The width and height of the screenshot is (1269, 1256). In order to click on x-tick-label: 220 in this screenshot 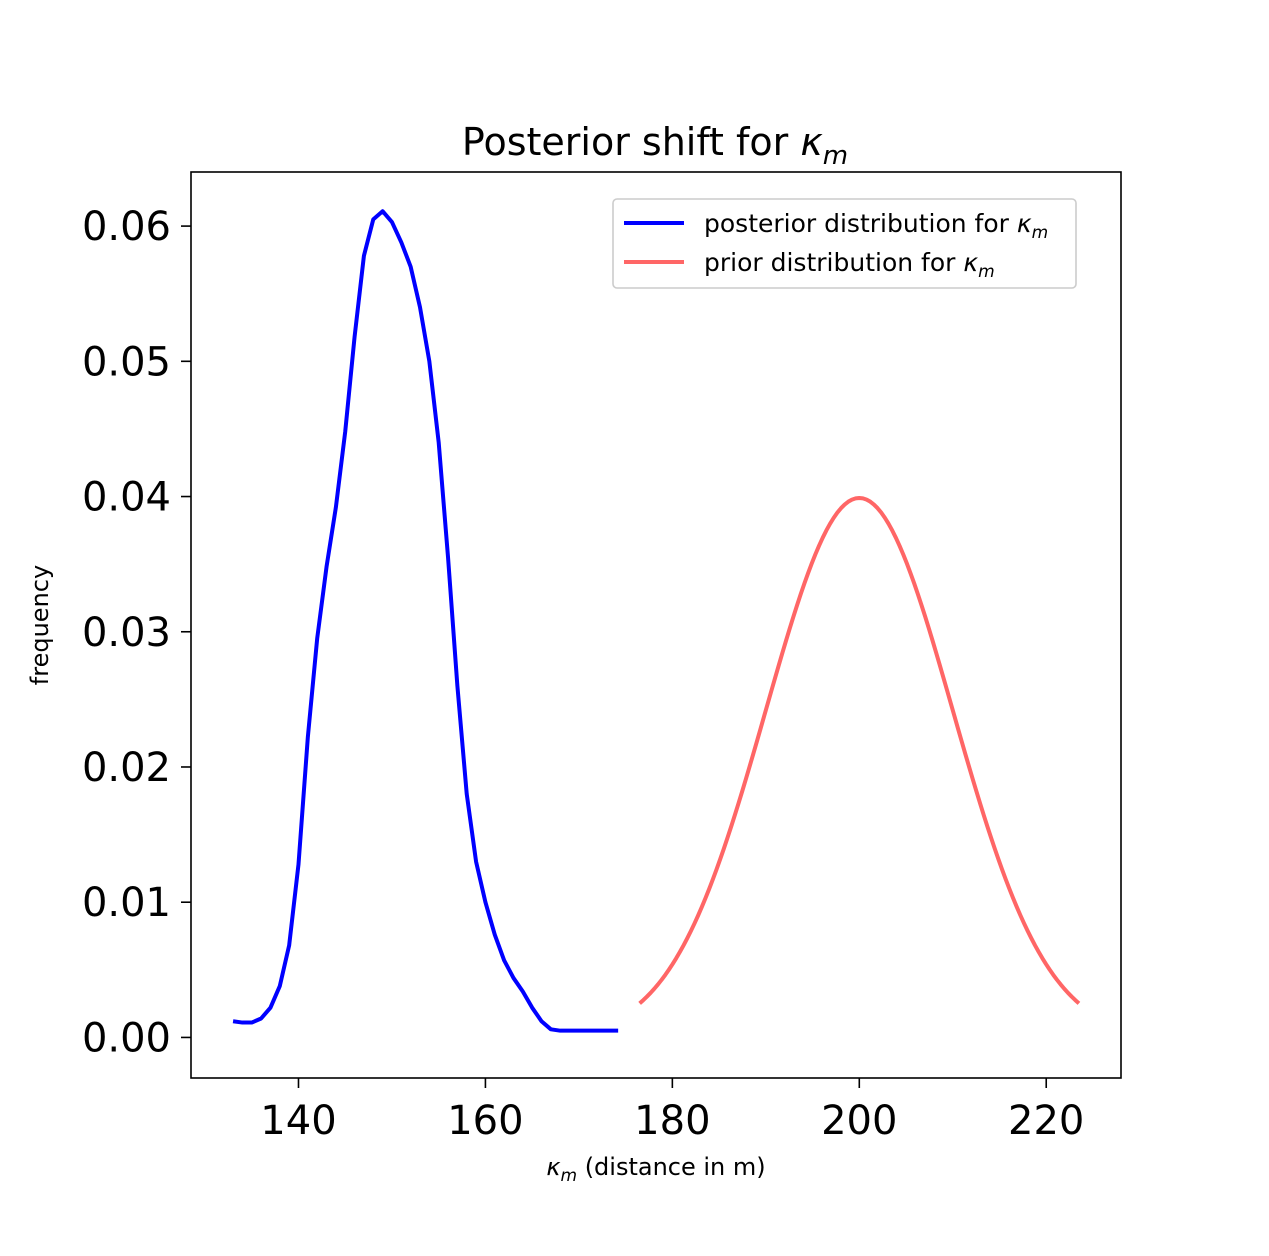, I will do `click(1046, 1121)`.